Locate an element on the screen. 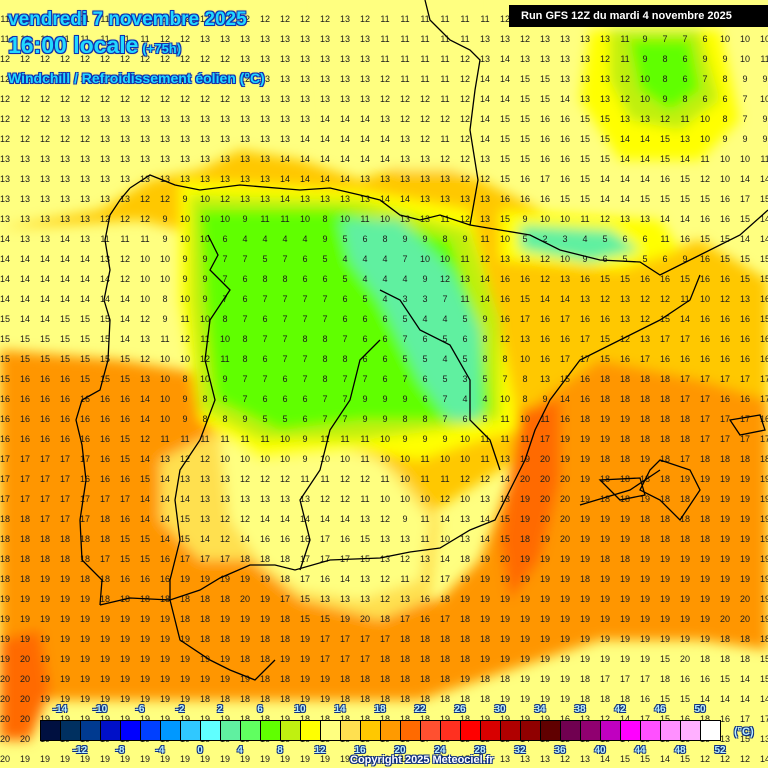 The height and width of the screenshot is (768, 768). copyright: Copyright 2025 Meteociel.fr is located at coordinates (422, 760).